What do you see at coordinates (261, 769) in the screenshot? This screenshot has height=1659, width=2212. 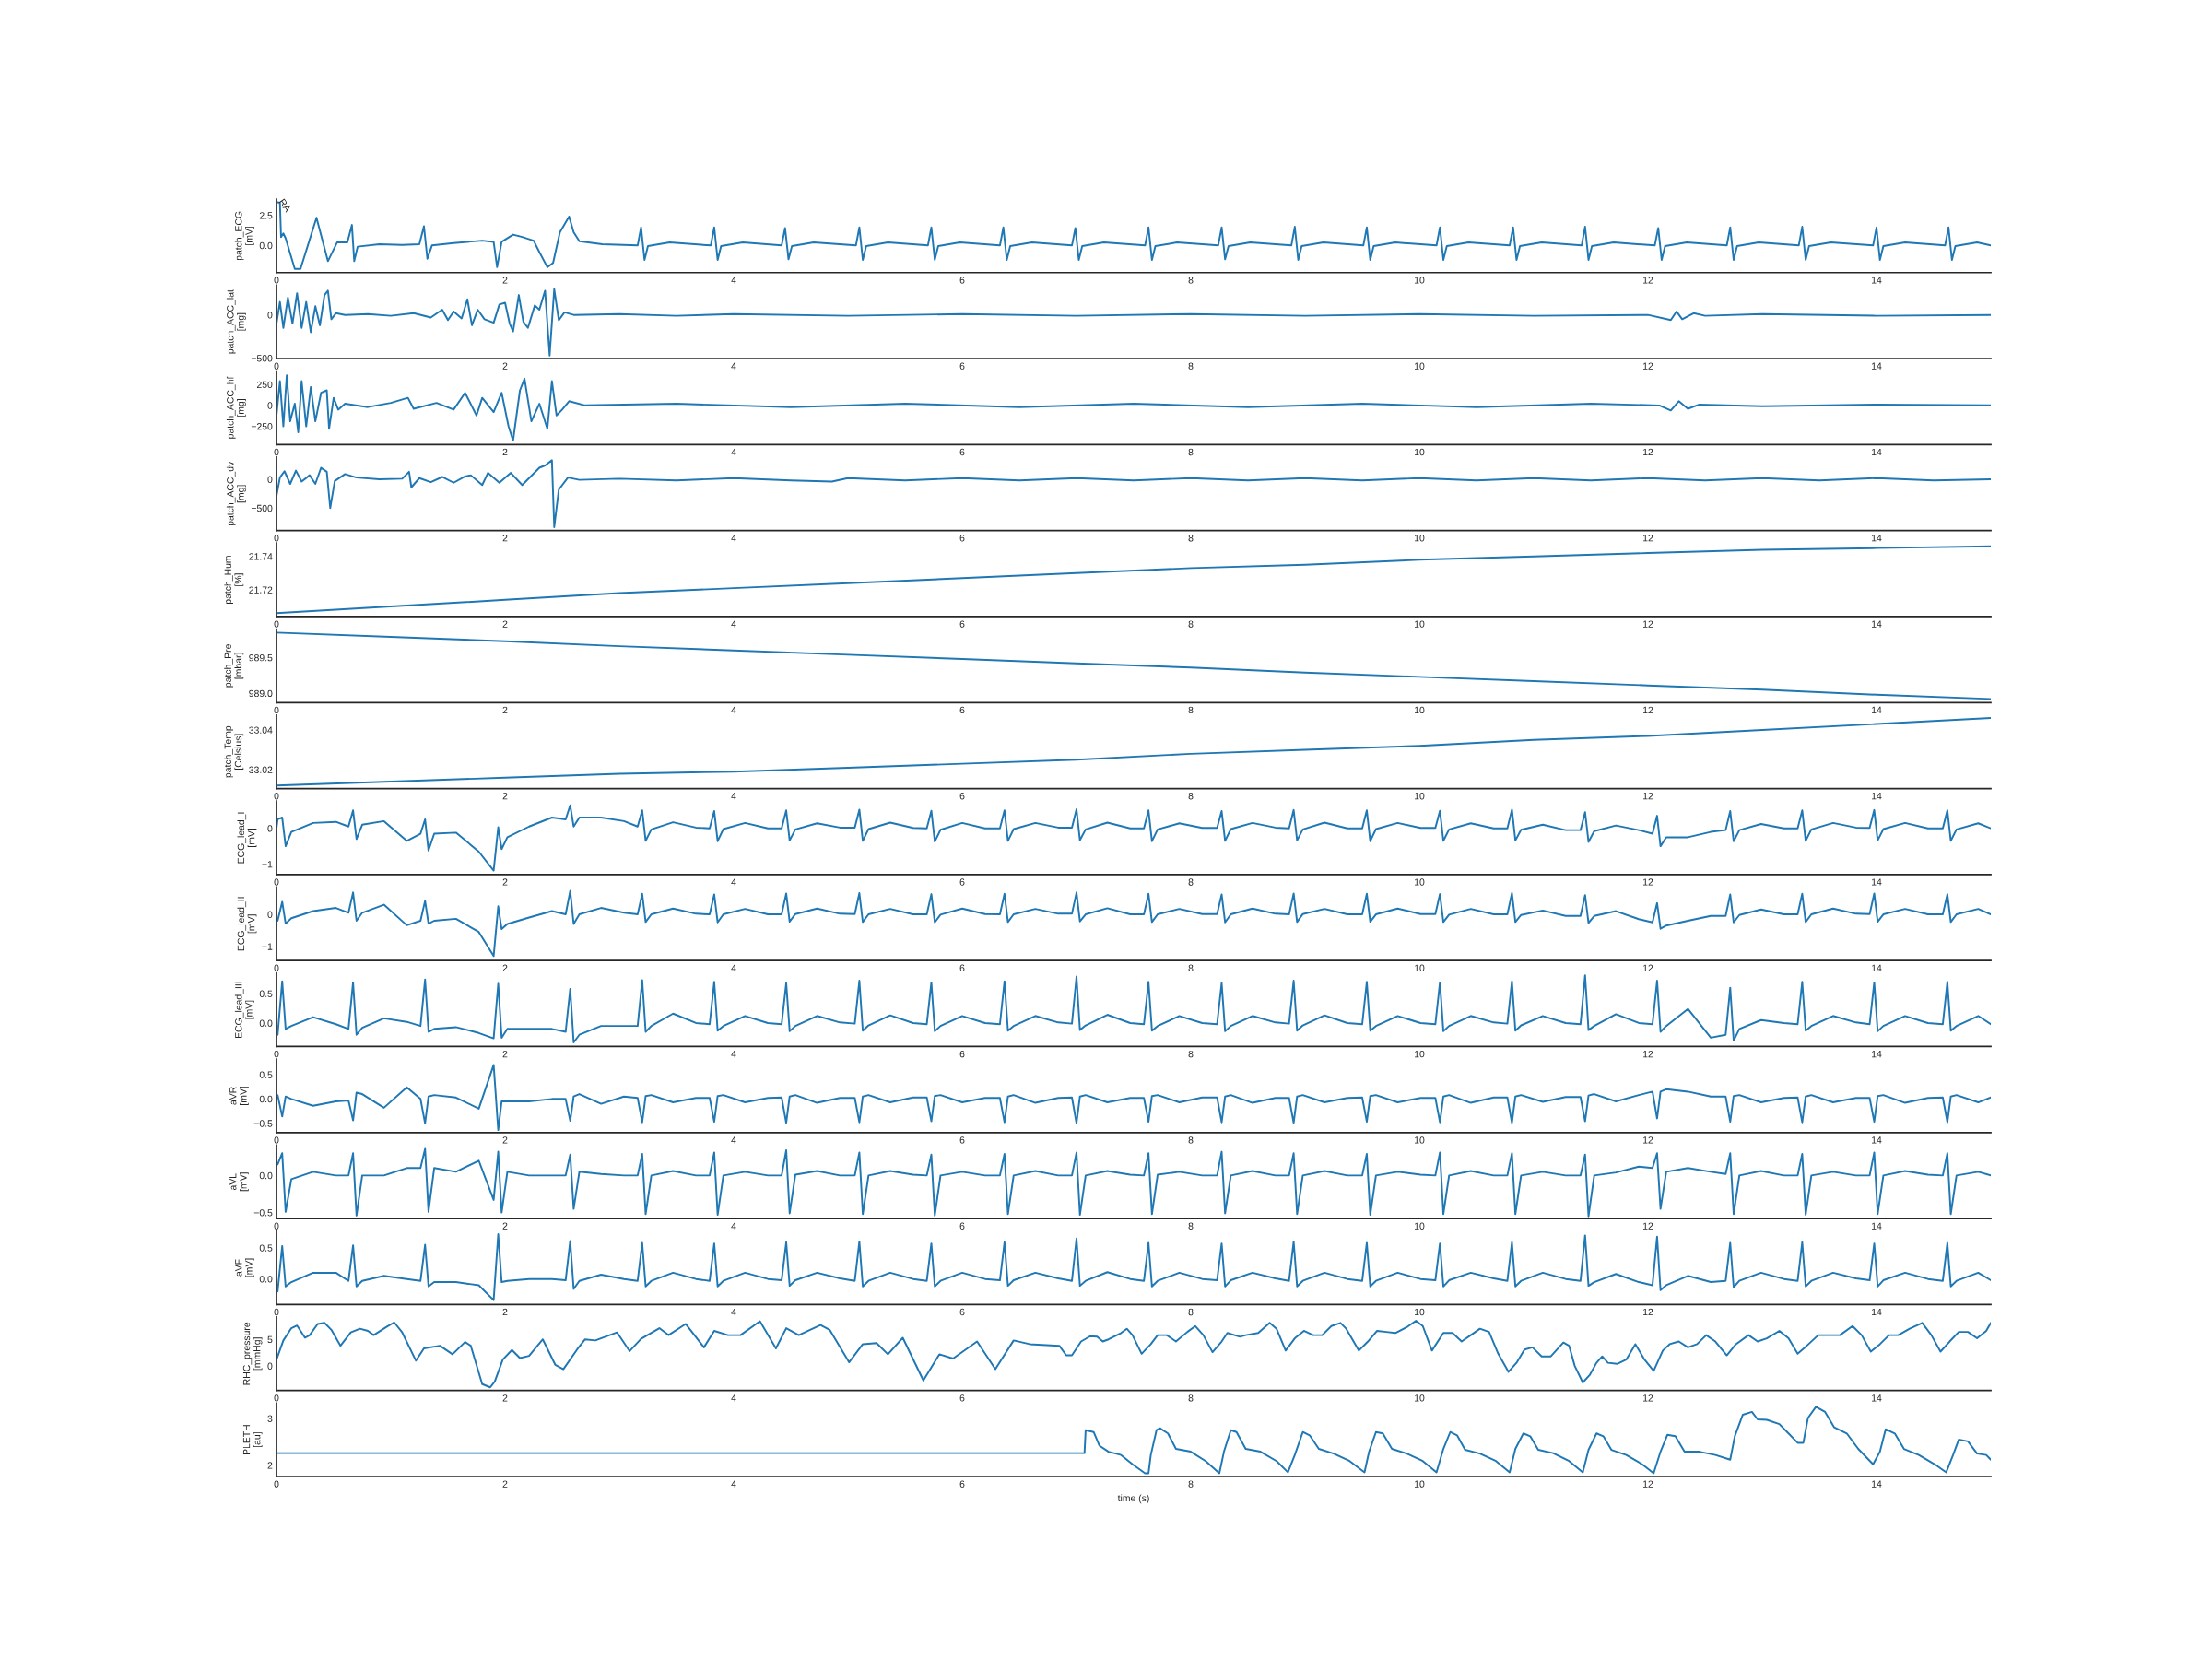 I see `y-tick-label: 33.02` at bounding box center [261, 769].